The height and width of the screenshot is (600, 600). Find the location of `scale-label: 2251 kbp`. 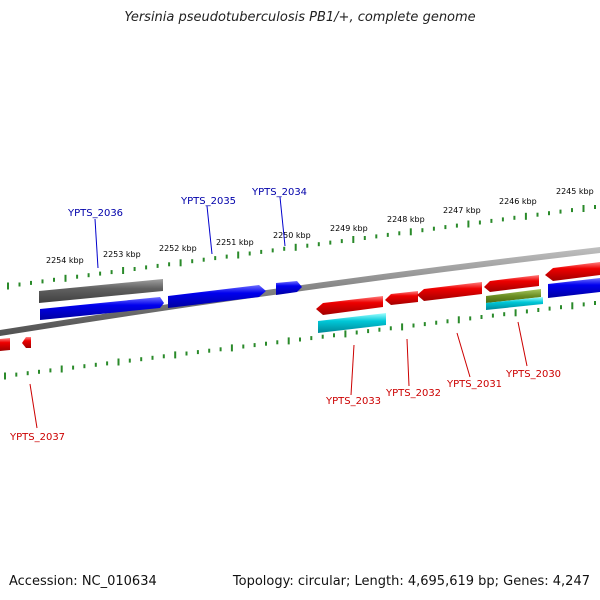

scale-label: 2251 kbp is located at coordinates (235, 242).